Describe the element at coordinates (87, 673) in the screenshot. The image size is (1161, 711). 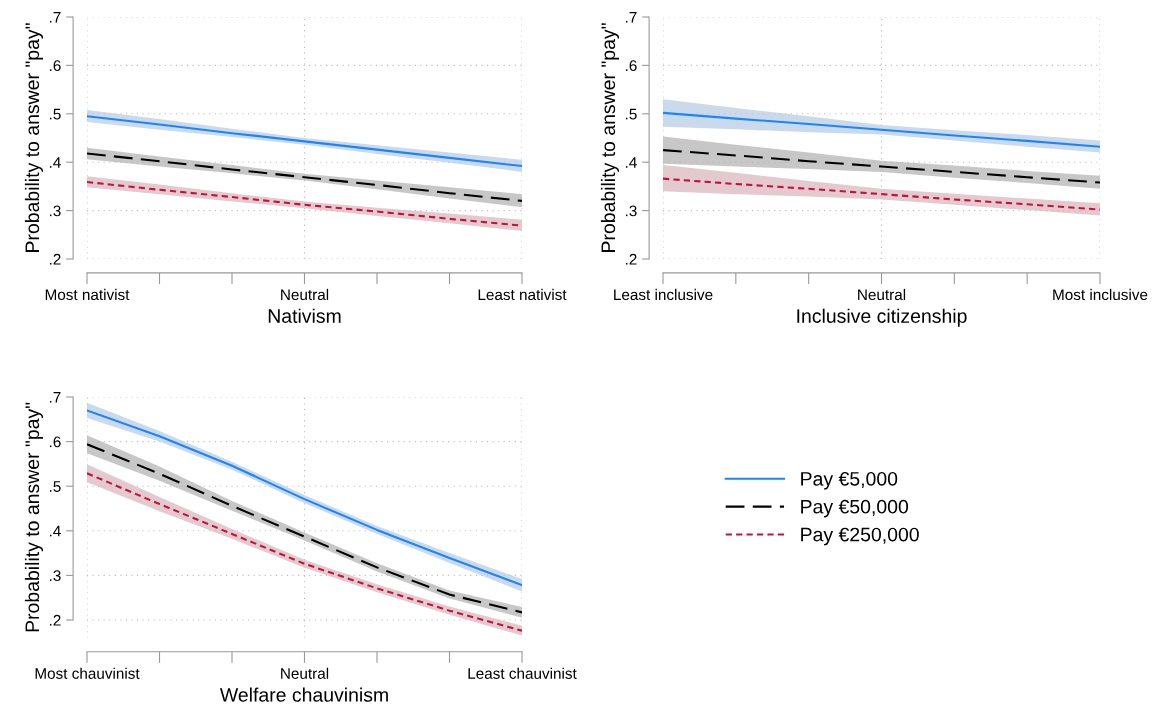
I see `x-tick-label: Most chauvinist` at that location.